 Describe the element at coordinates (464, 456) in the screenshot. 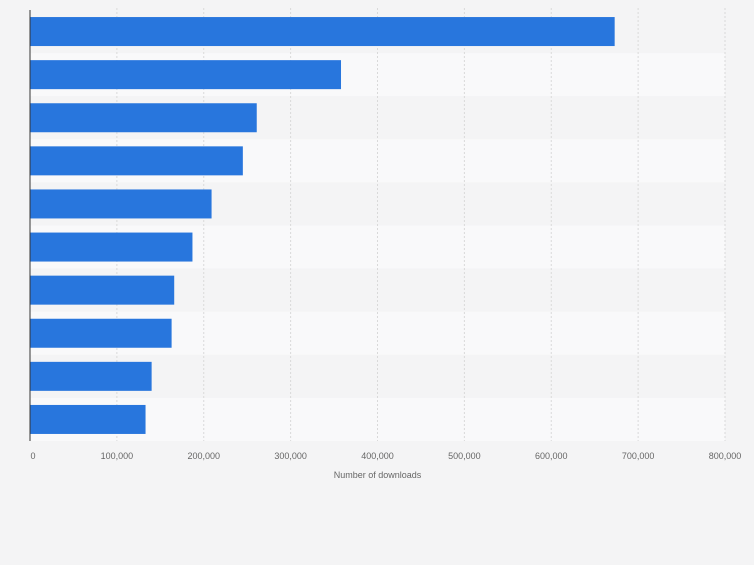

I see `x-tick-label: 500,000` at that location.